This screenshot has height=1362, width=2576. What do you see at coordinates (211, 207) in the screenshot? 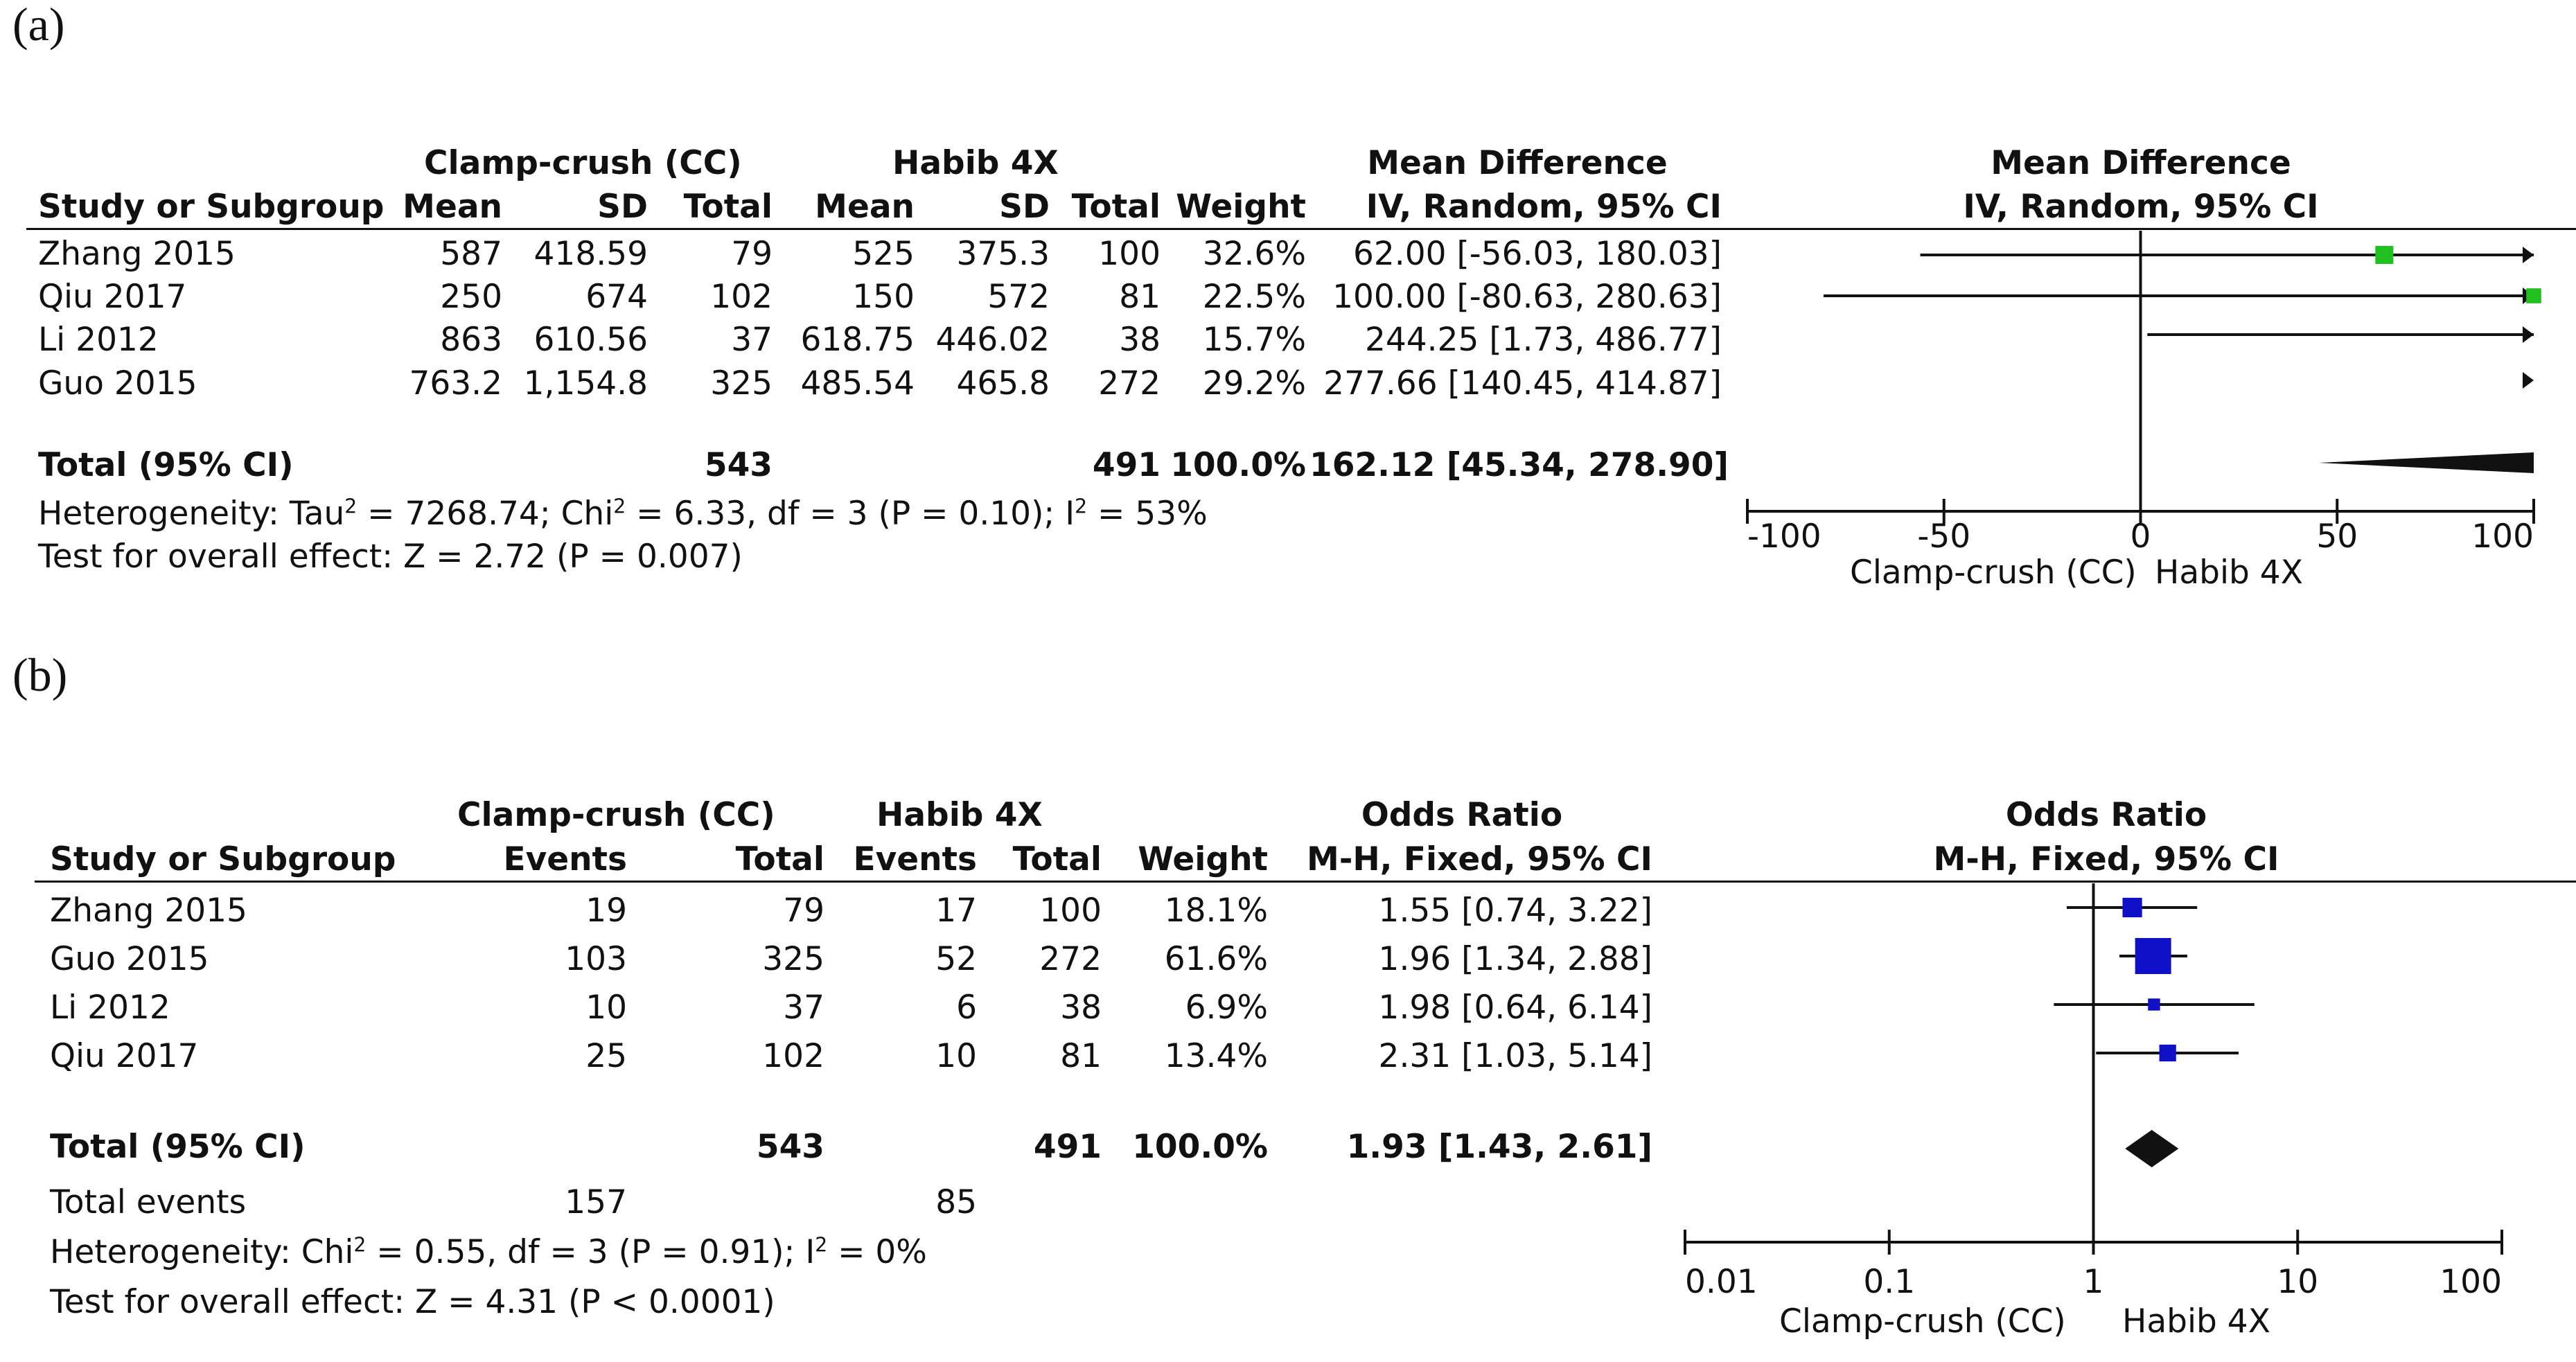
I see `a-study-header: Study or Subgroup` at bounding box center [211, 207].